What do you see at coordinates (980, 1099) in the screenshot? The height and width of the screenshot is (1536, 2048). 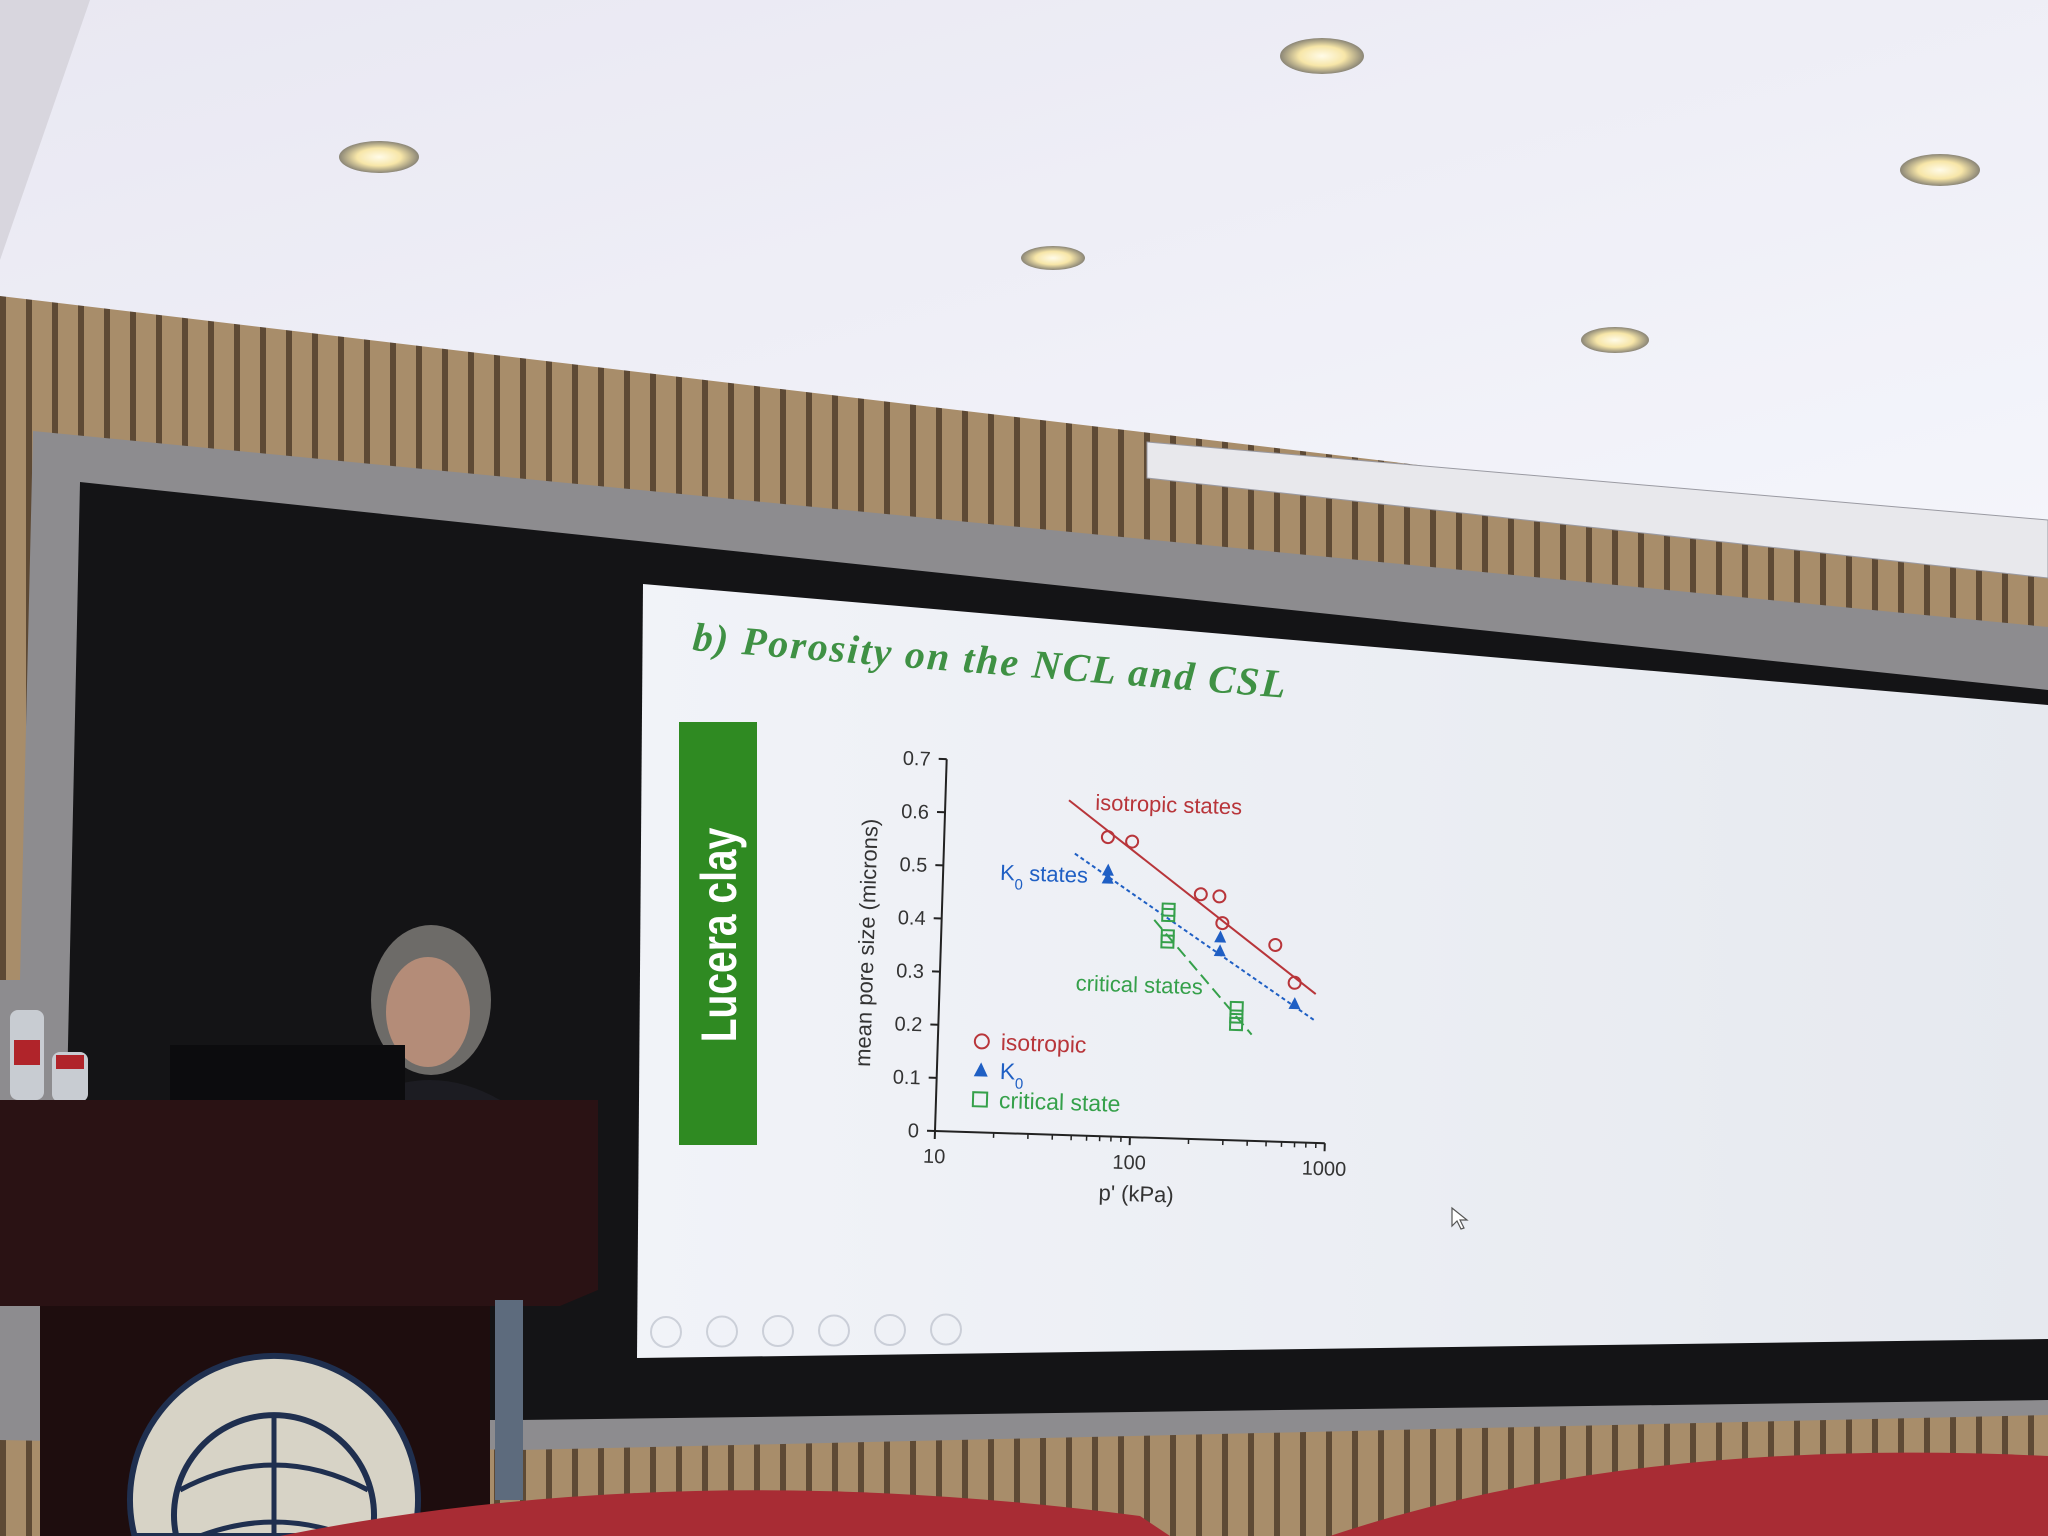 I see `legend-marker-critical` at bounding box center [980, 1099].